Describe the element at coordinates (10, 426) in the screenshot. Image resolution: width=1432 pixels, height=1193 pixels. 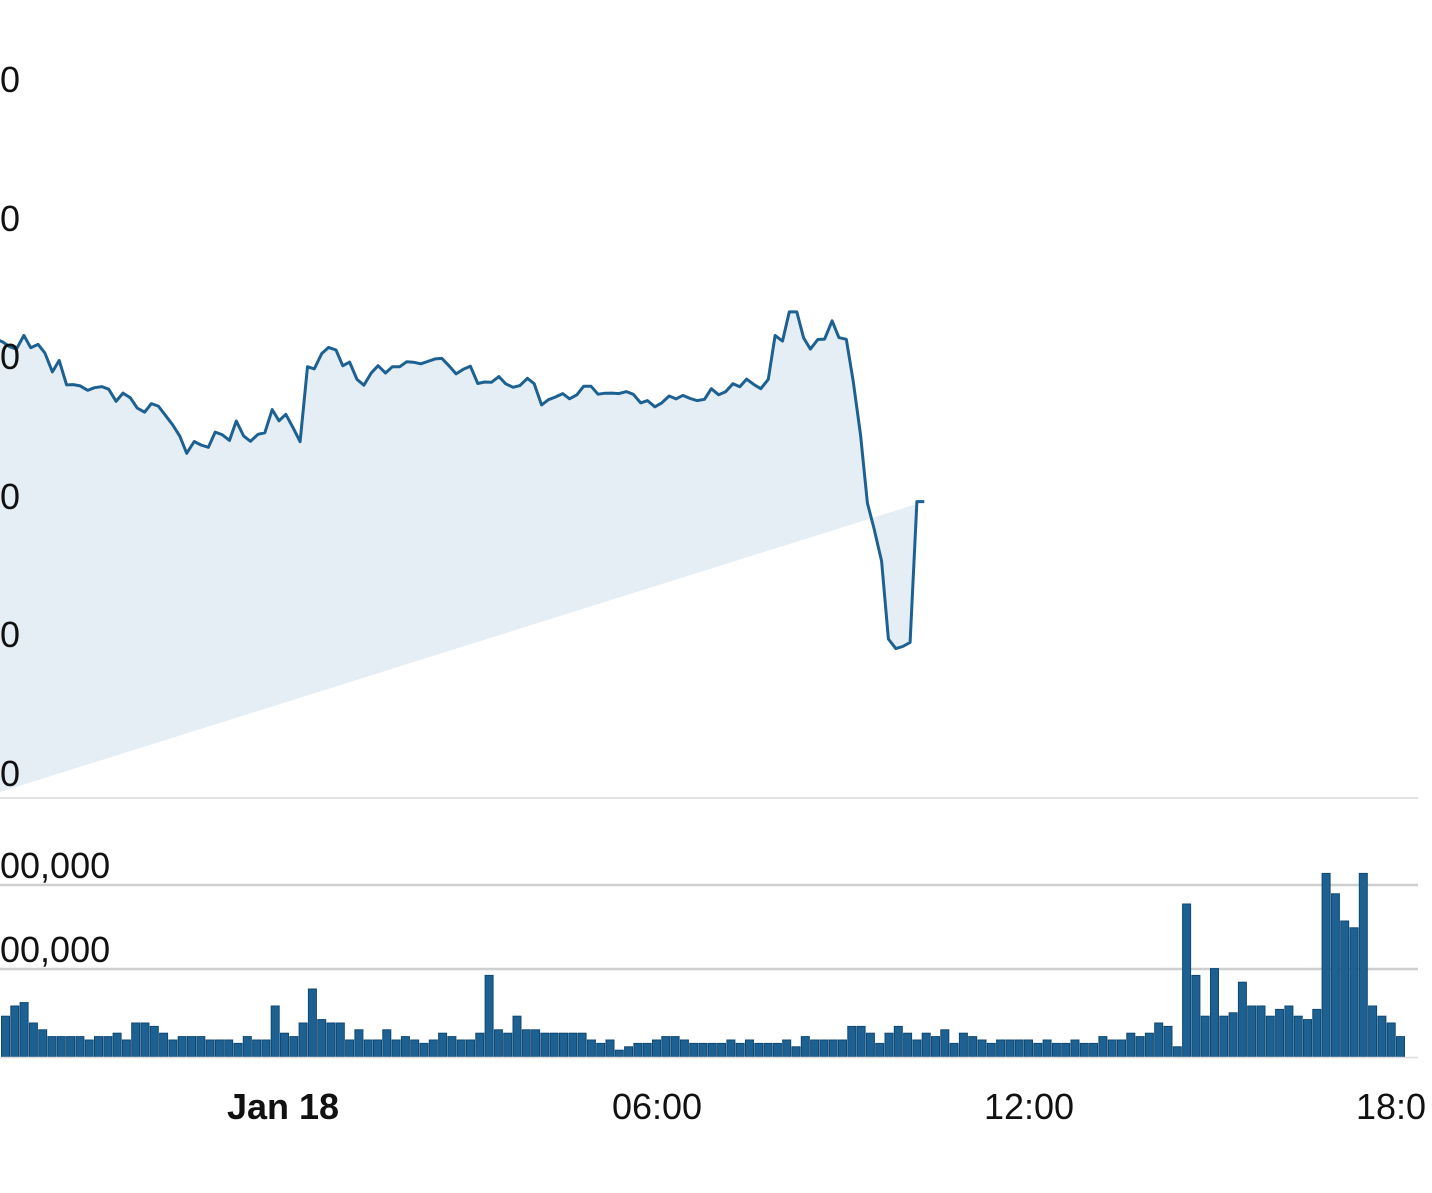
I see `price-y-axis: 0 0 0 0 0 0` at that location.